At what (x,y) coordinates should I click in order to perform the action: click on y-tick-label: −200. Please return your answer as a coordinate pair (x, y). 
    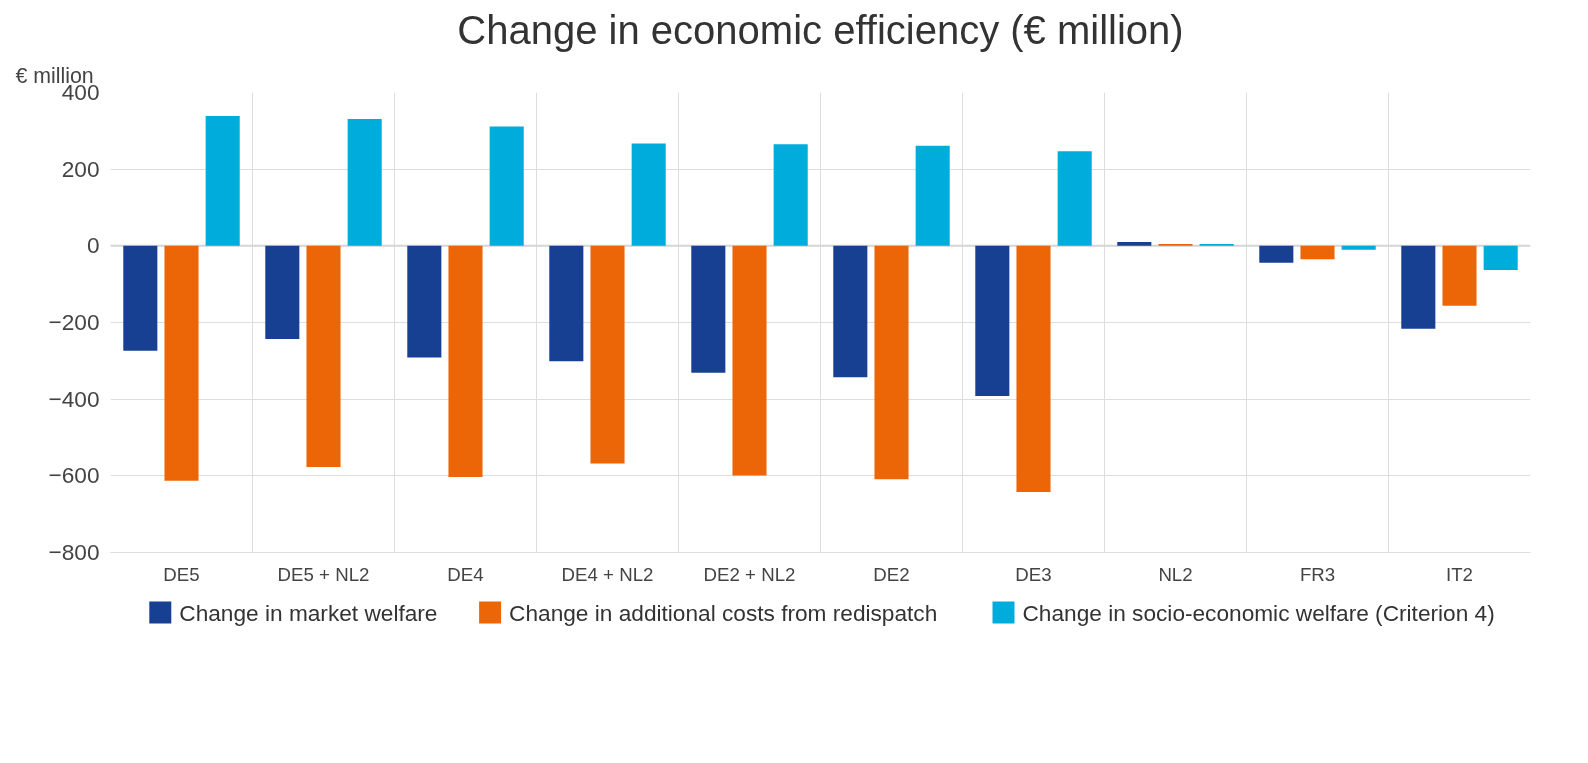
    Looking at the image, I should click on (74, 322).